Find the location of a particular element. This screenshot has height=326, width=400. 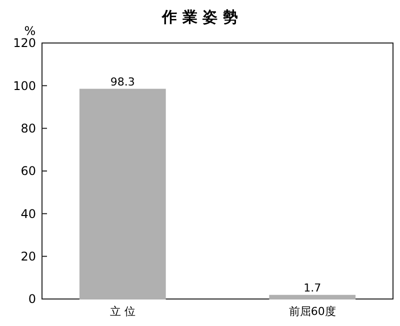

x-tick-label: 立 位 is located at coordinates (123, 311).